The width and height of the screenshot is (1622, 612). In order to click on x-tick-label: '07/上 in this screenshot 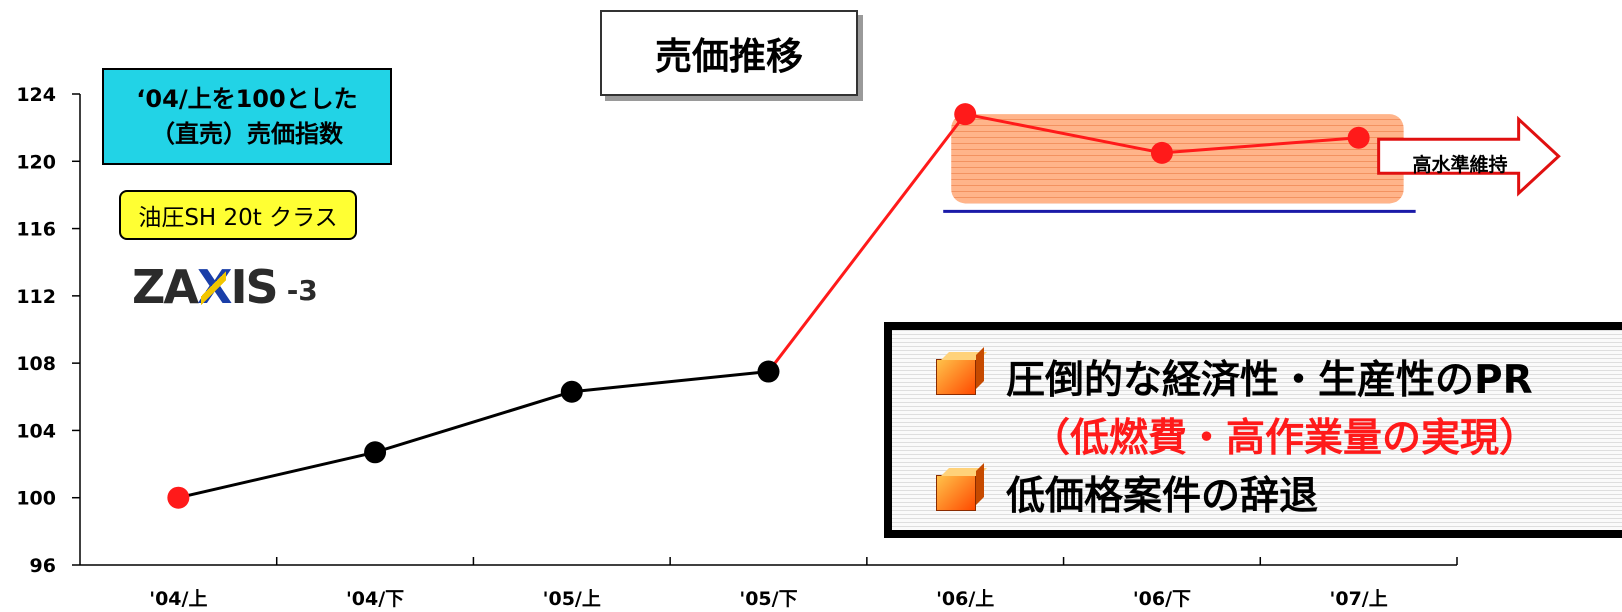, I will do `click(1359, 599)`.